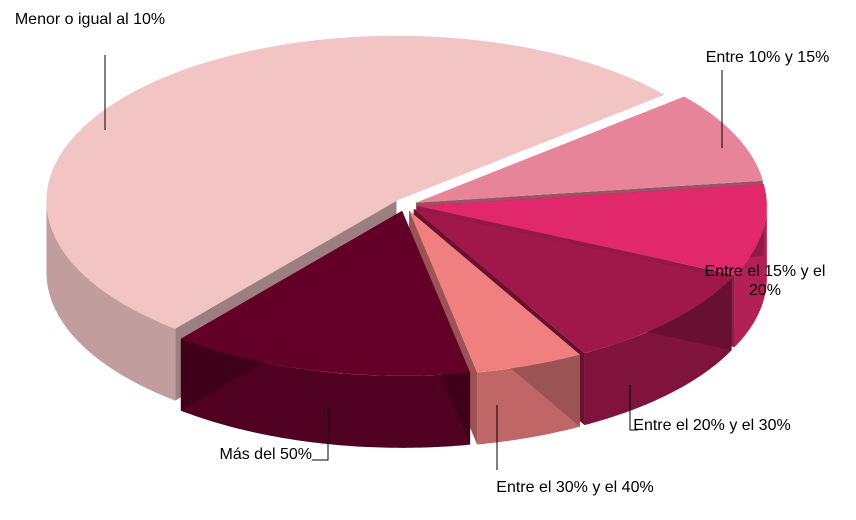 The height and width of the screenshot is (520, 856). Describe the element at coordinates (575, 487) in the screenshot. I see `slice-label: Entre el 30% y el 40%` at that location.